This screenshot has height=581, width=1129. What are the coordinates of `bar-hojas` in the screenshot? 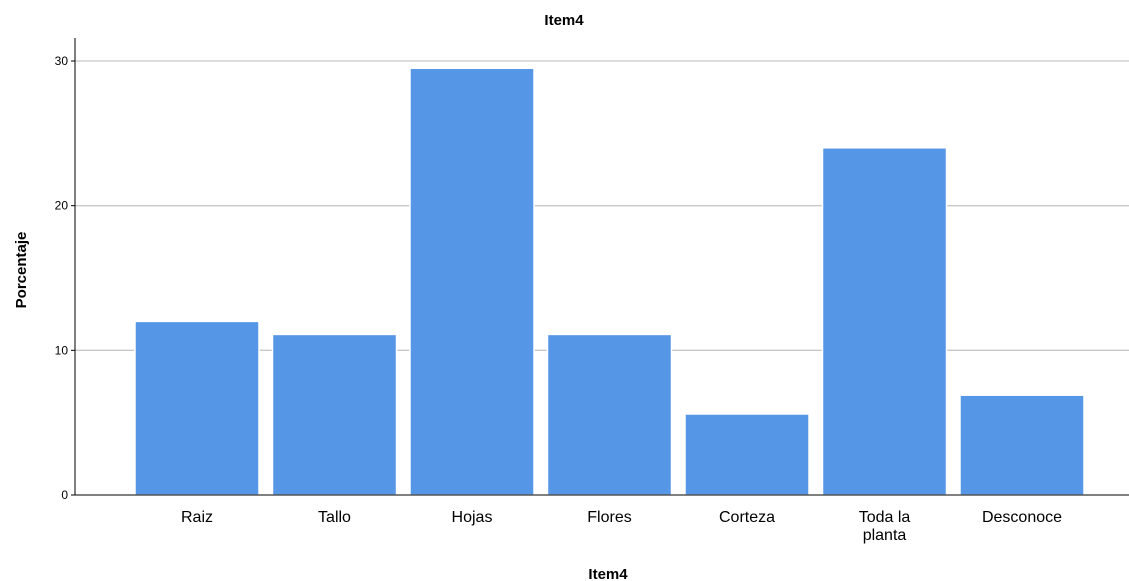 It's located at (472, 281).